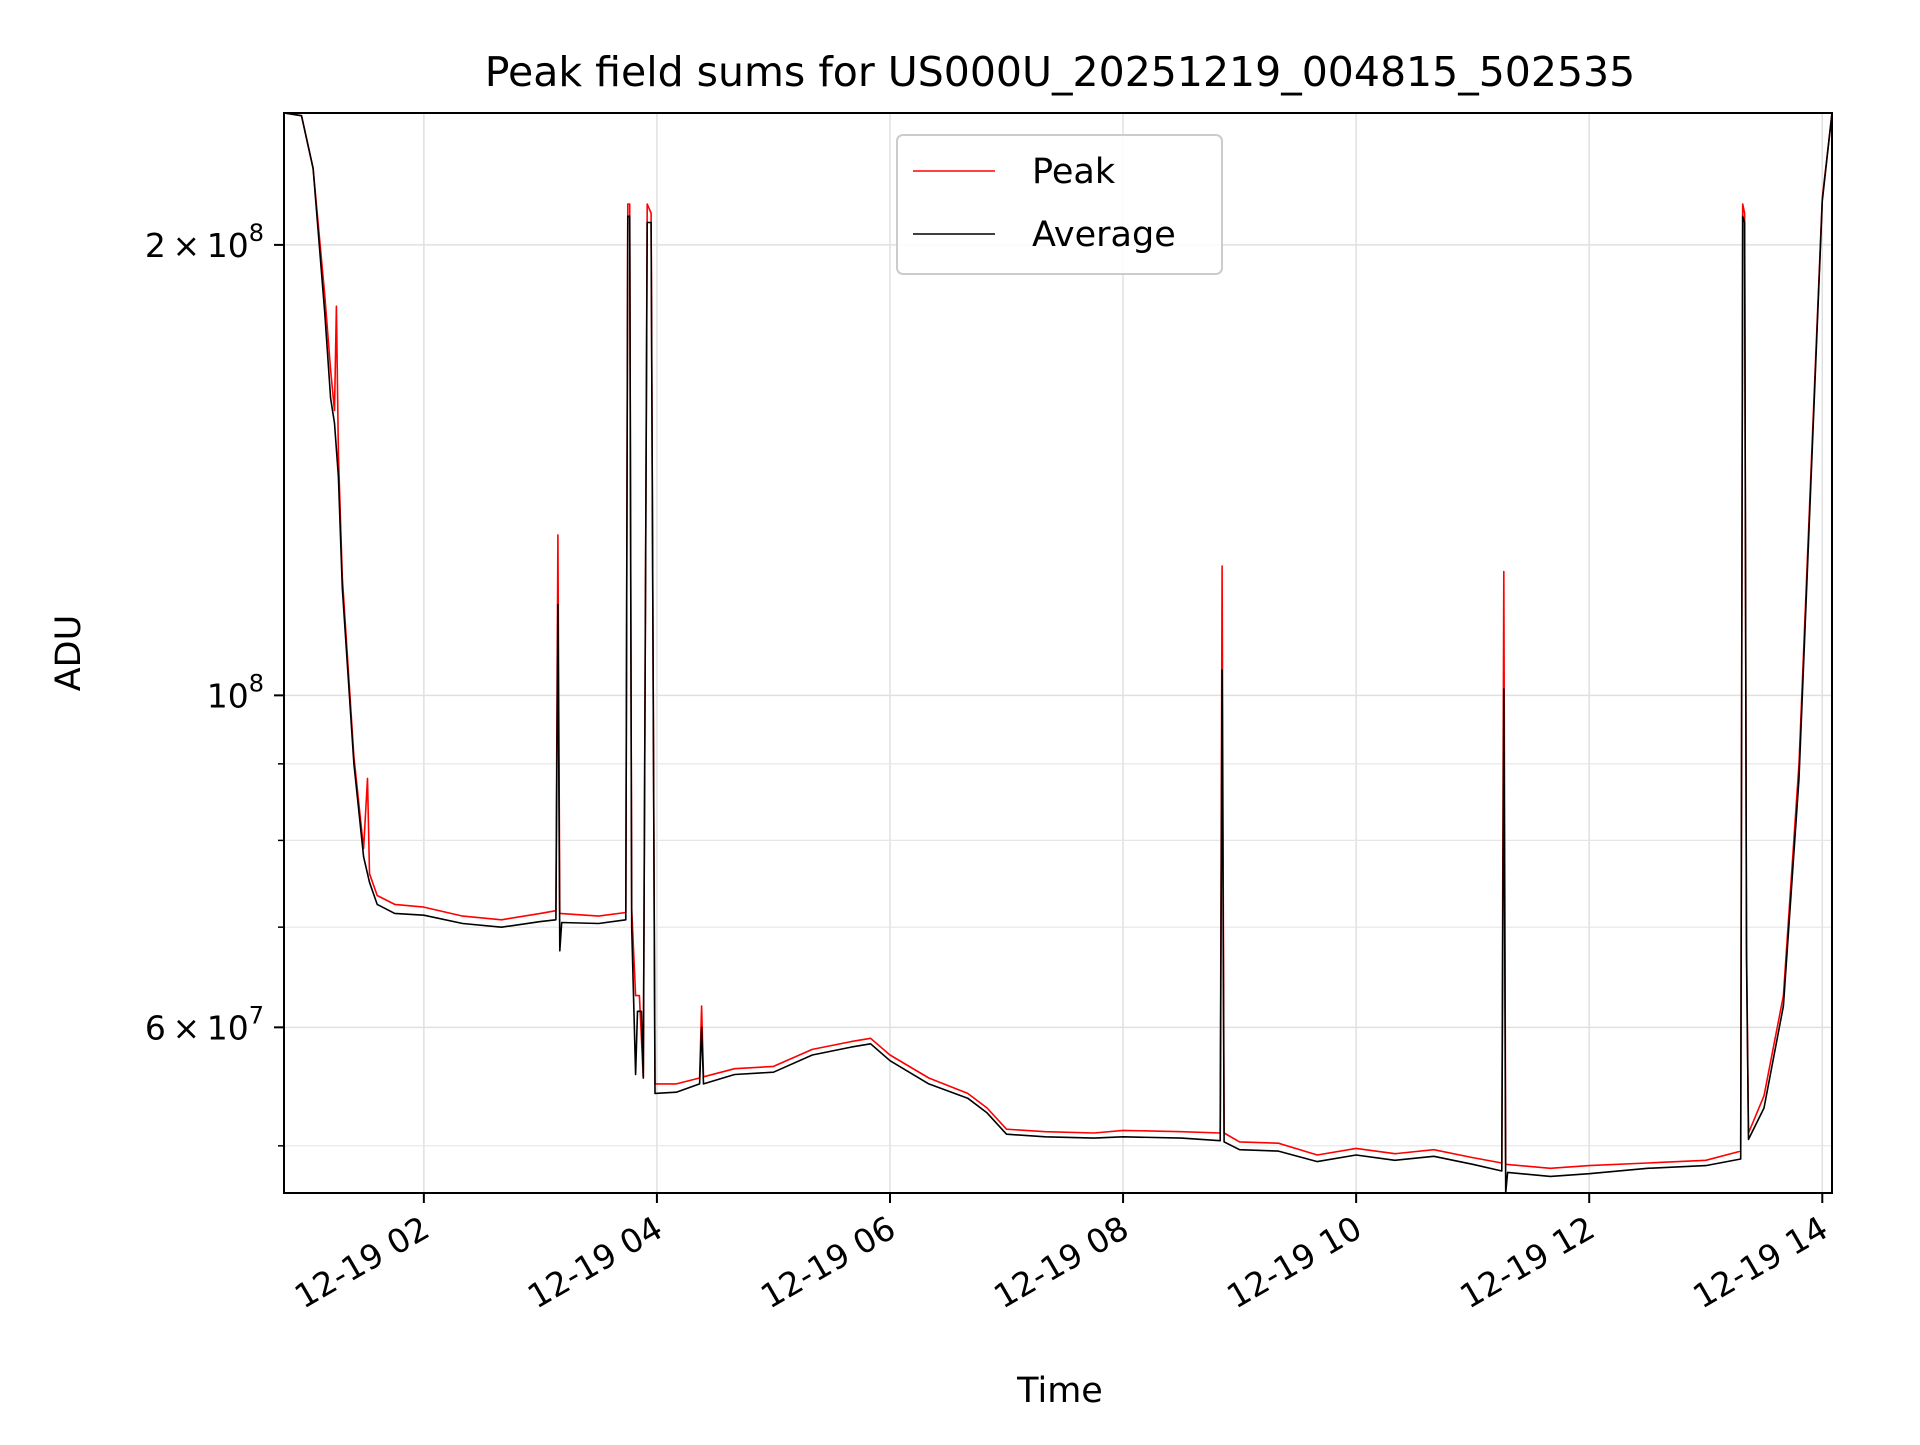 This screenshot has height=1445, width=1920. I want to click on legend-label-average: Average, so click(1104, 235).